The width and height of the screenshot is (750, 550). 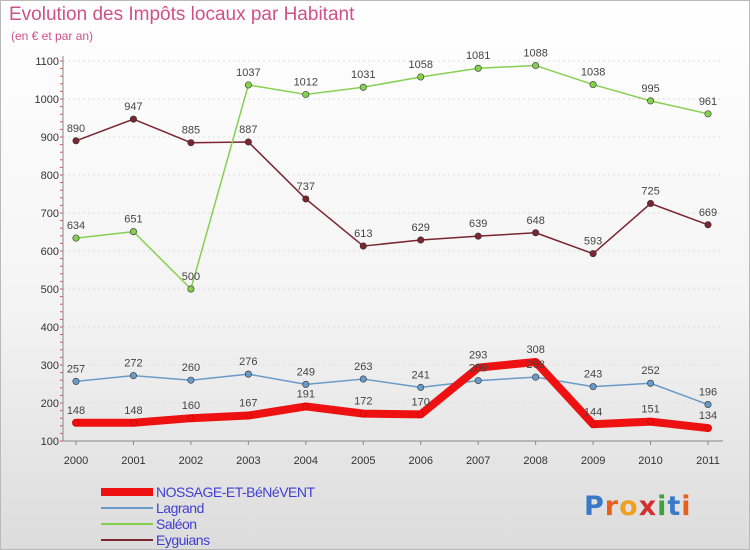 What do you see at coordinates (708, 393) in the screenshot?
I see `data-label-1-11: 196` at bounding box center [708, 393].